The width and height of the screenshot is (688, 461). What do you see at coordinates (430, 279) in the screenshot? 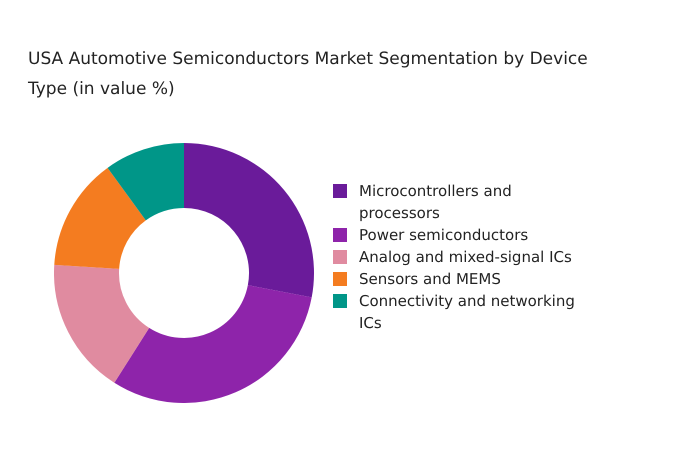
I see `legend-label: Sensors and MEMS` at bounding box center [430, 279].